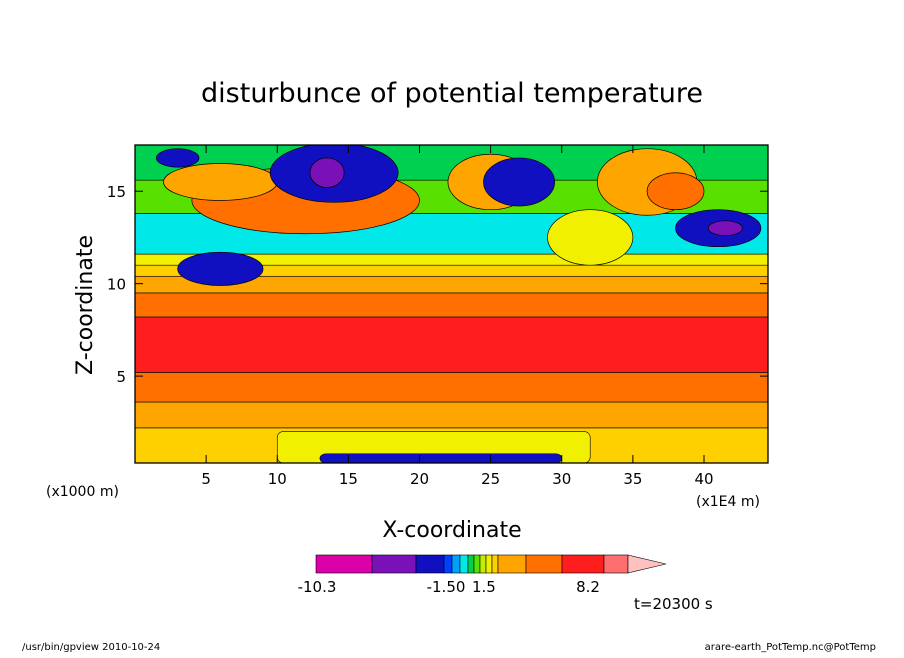 Image resolution: width=904 pixels, height=658 pixels. Describe the element at coordinates (419, 479) in the screenshot. I see `x-tick-label: 20` at that location.